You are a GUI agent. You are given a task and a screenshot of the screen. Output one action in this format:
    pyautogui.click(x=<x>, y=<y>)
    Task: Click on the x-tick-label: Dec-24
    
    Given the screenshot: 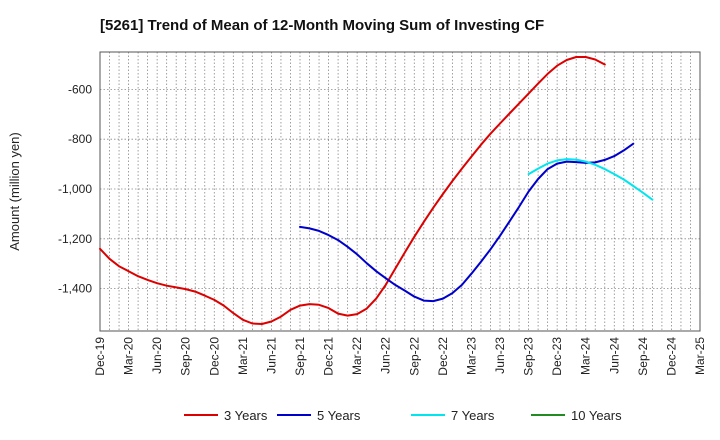 What is the action you would take?
    pyautogui.click(x=671, y=356)
    